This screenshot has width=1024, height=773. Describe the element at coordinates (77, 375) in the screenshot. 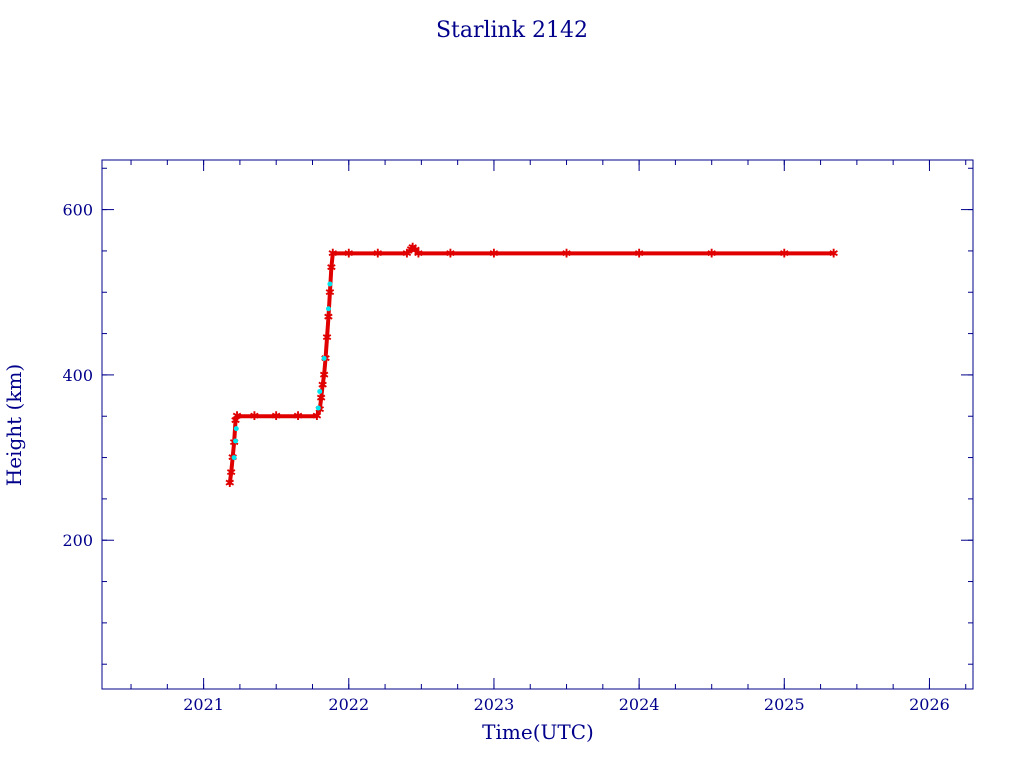

I see `y-tick-label: 400` at that location.